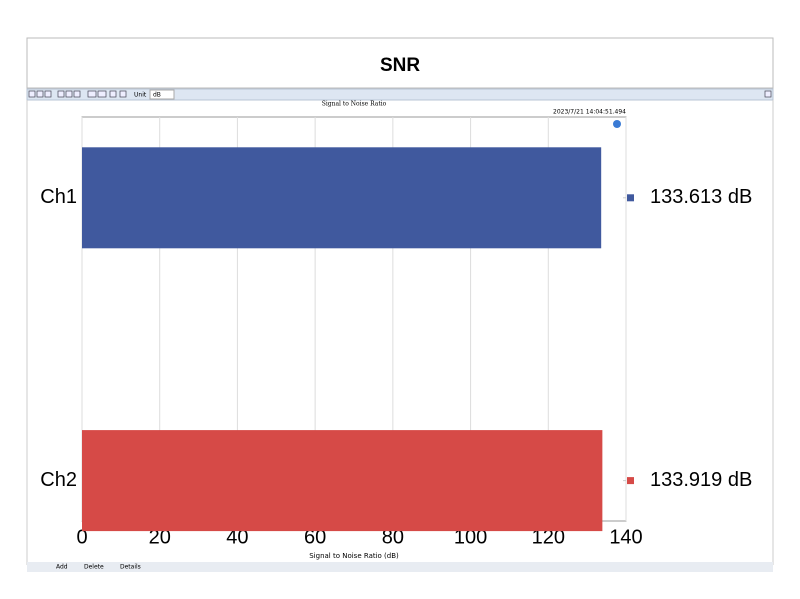  What do you see at coordinates (162, 94) in the screenshot?
I see `unit-select` at bounding box center [162, 94].